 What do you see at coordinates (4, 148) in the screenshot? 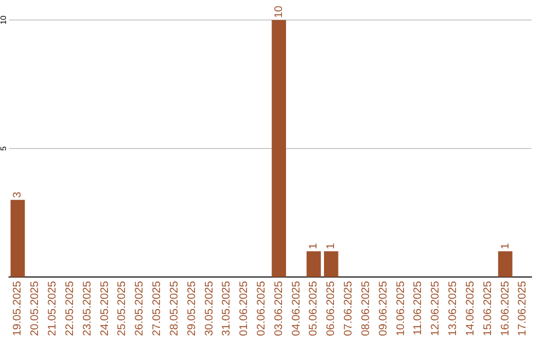
I see `y-tick-label: 5` at bounding box center [4, 148].